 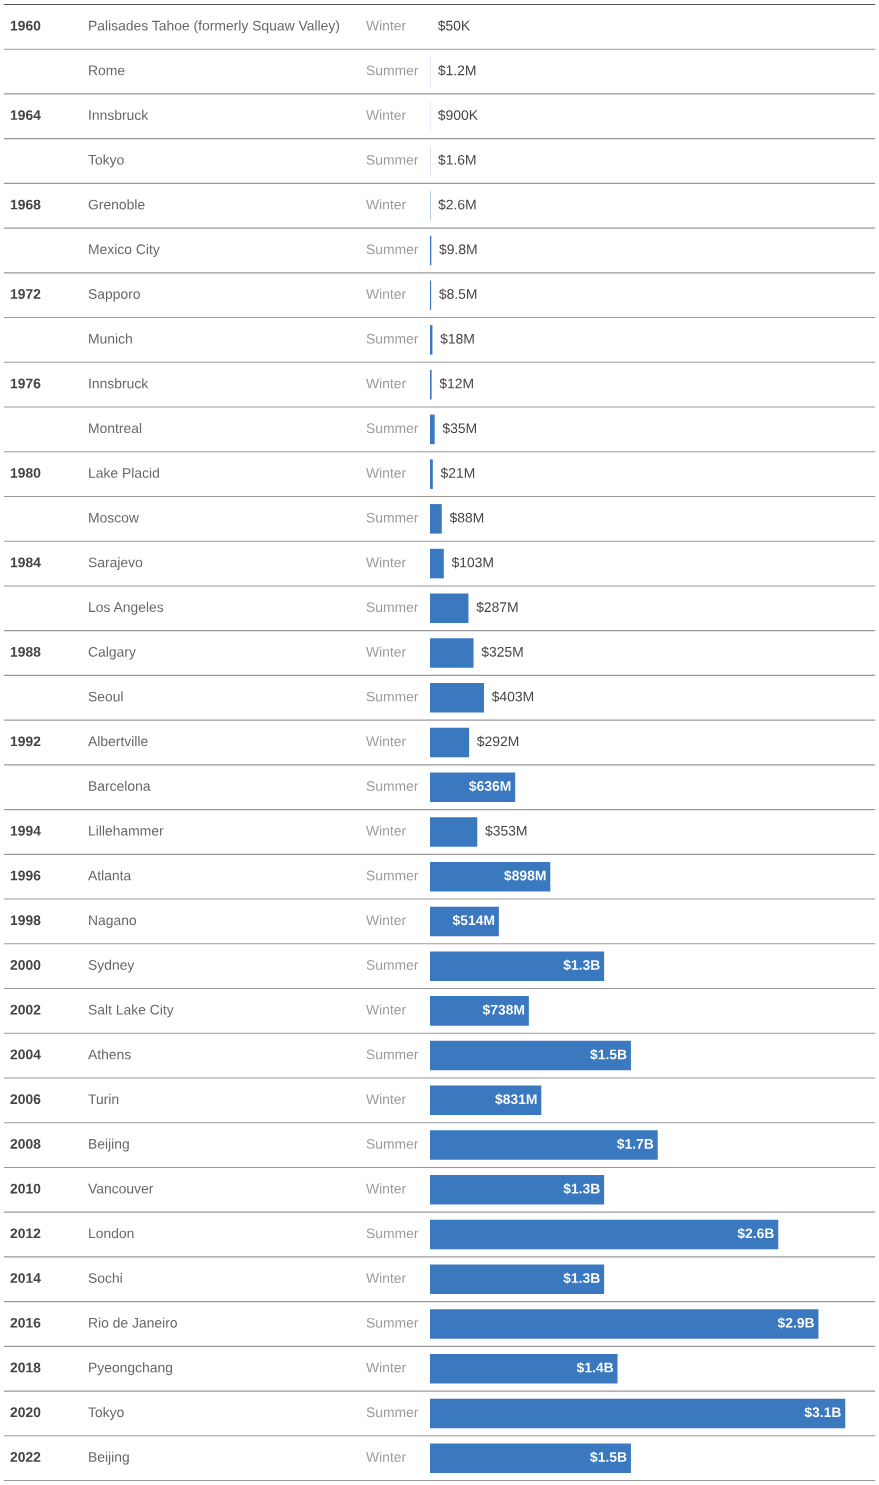 I want to click on data-label: $2.9B, so click(x=795, y=1323).